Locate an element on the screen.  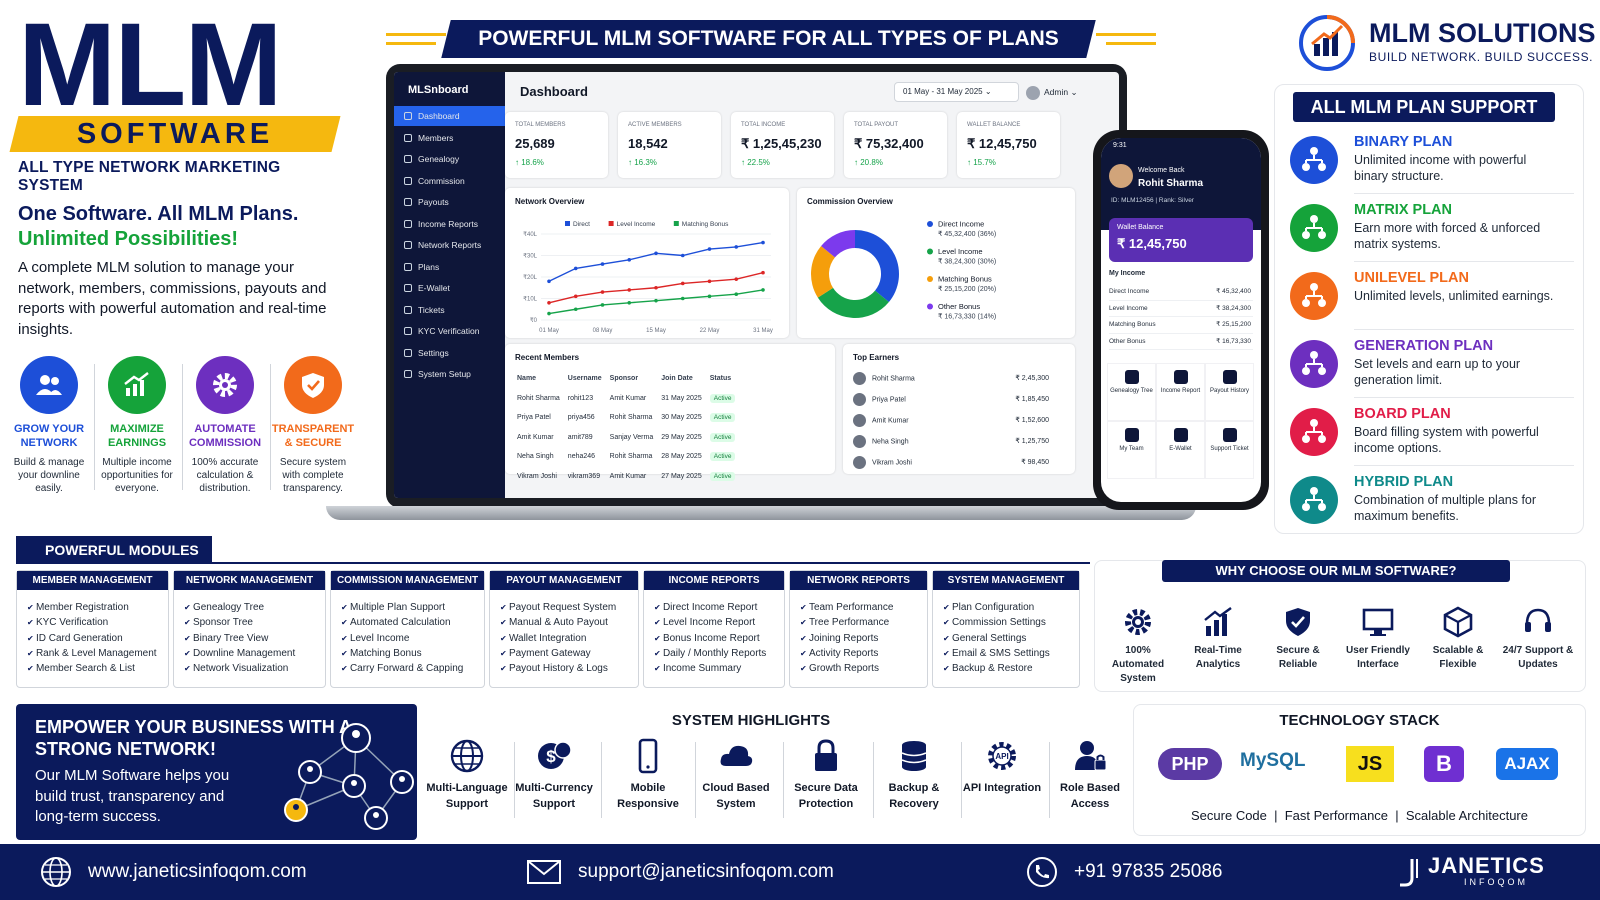
highlight-label: Backup & Recovery is located at coordinates (914, 796).